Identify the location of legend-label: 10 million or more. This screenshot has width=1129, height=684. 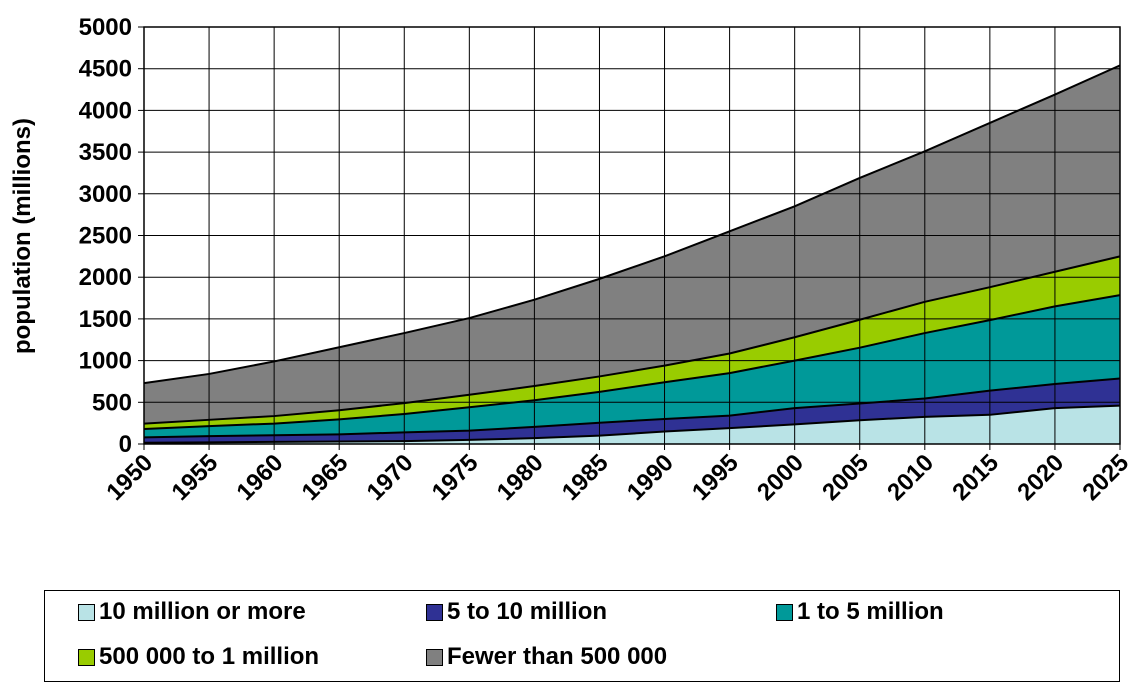
(202, 611).